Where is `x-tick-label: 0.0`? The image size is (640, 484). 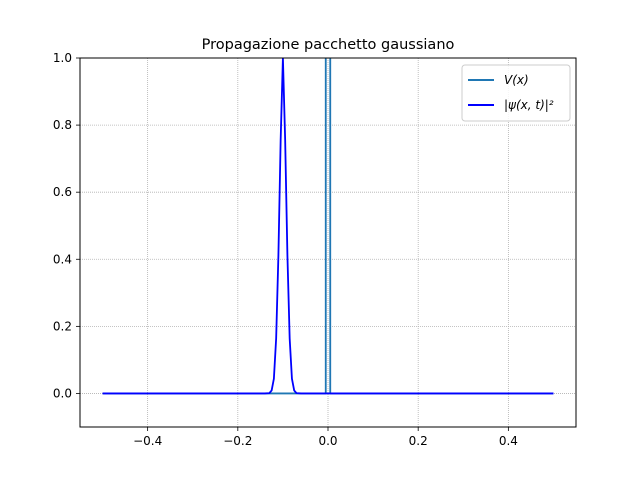
x-tick-label: 0.0 is located at coordinates (327, 441).